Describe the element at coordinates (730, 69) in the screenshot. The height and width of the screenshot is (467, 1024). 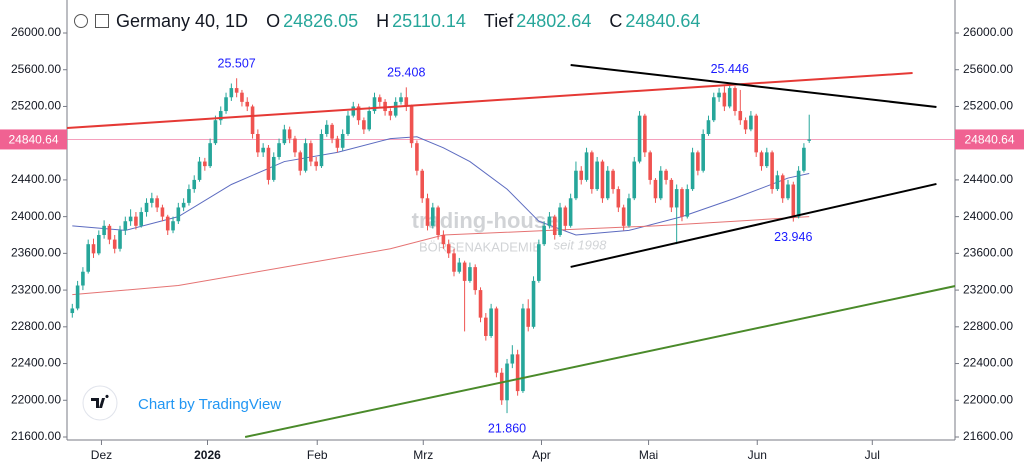
I see `price-annotation: 25.446` at that location.